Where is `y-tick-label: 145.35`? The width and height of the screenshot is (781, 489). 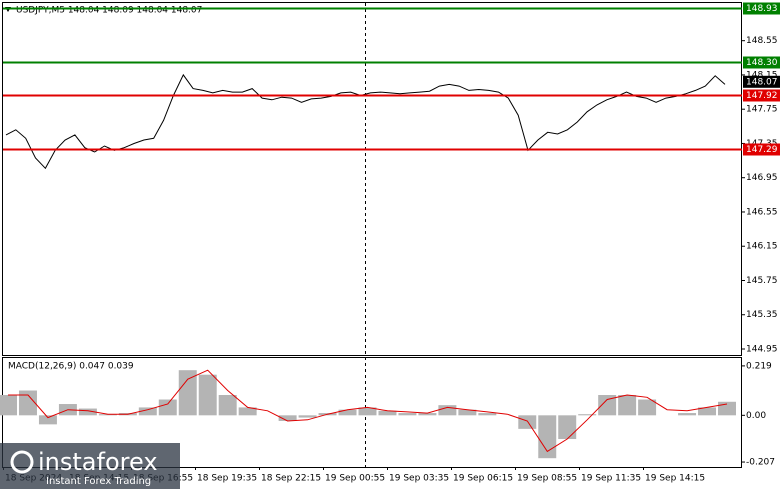 y-tick-label: 145.35 is located at coordinates (762, 315).